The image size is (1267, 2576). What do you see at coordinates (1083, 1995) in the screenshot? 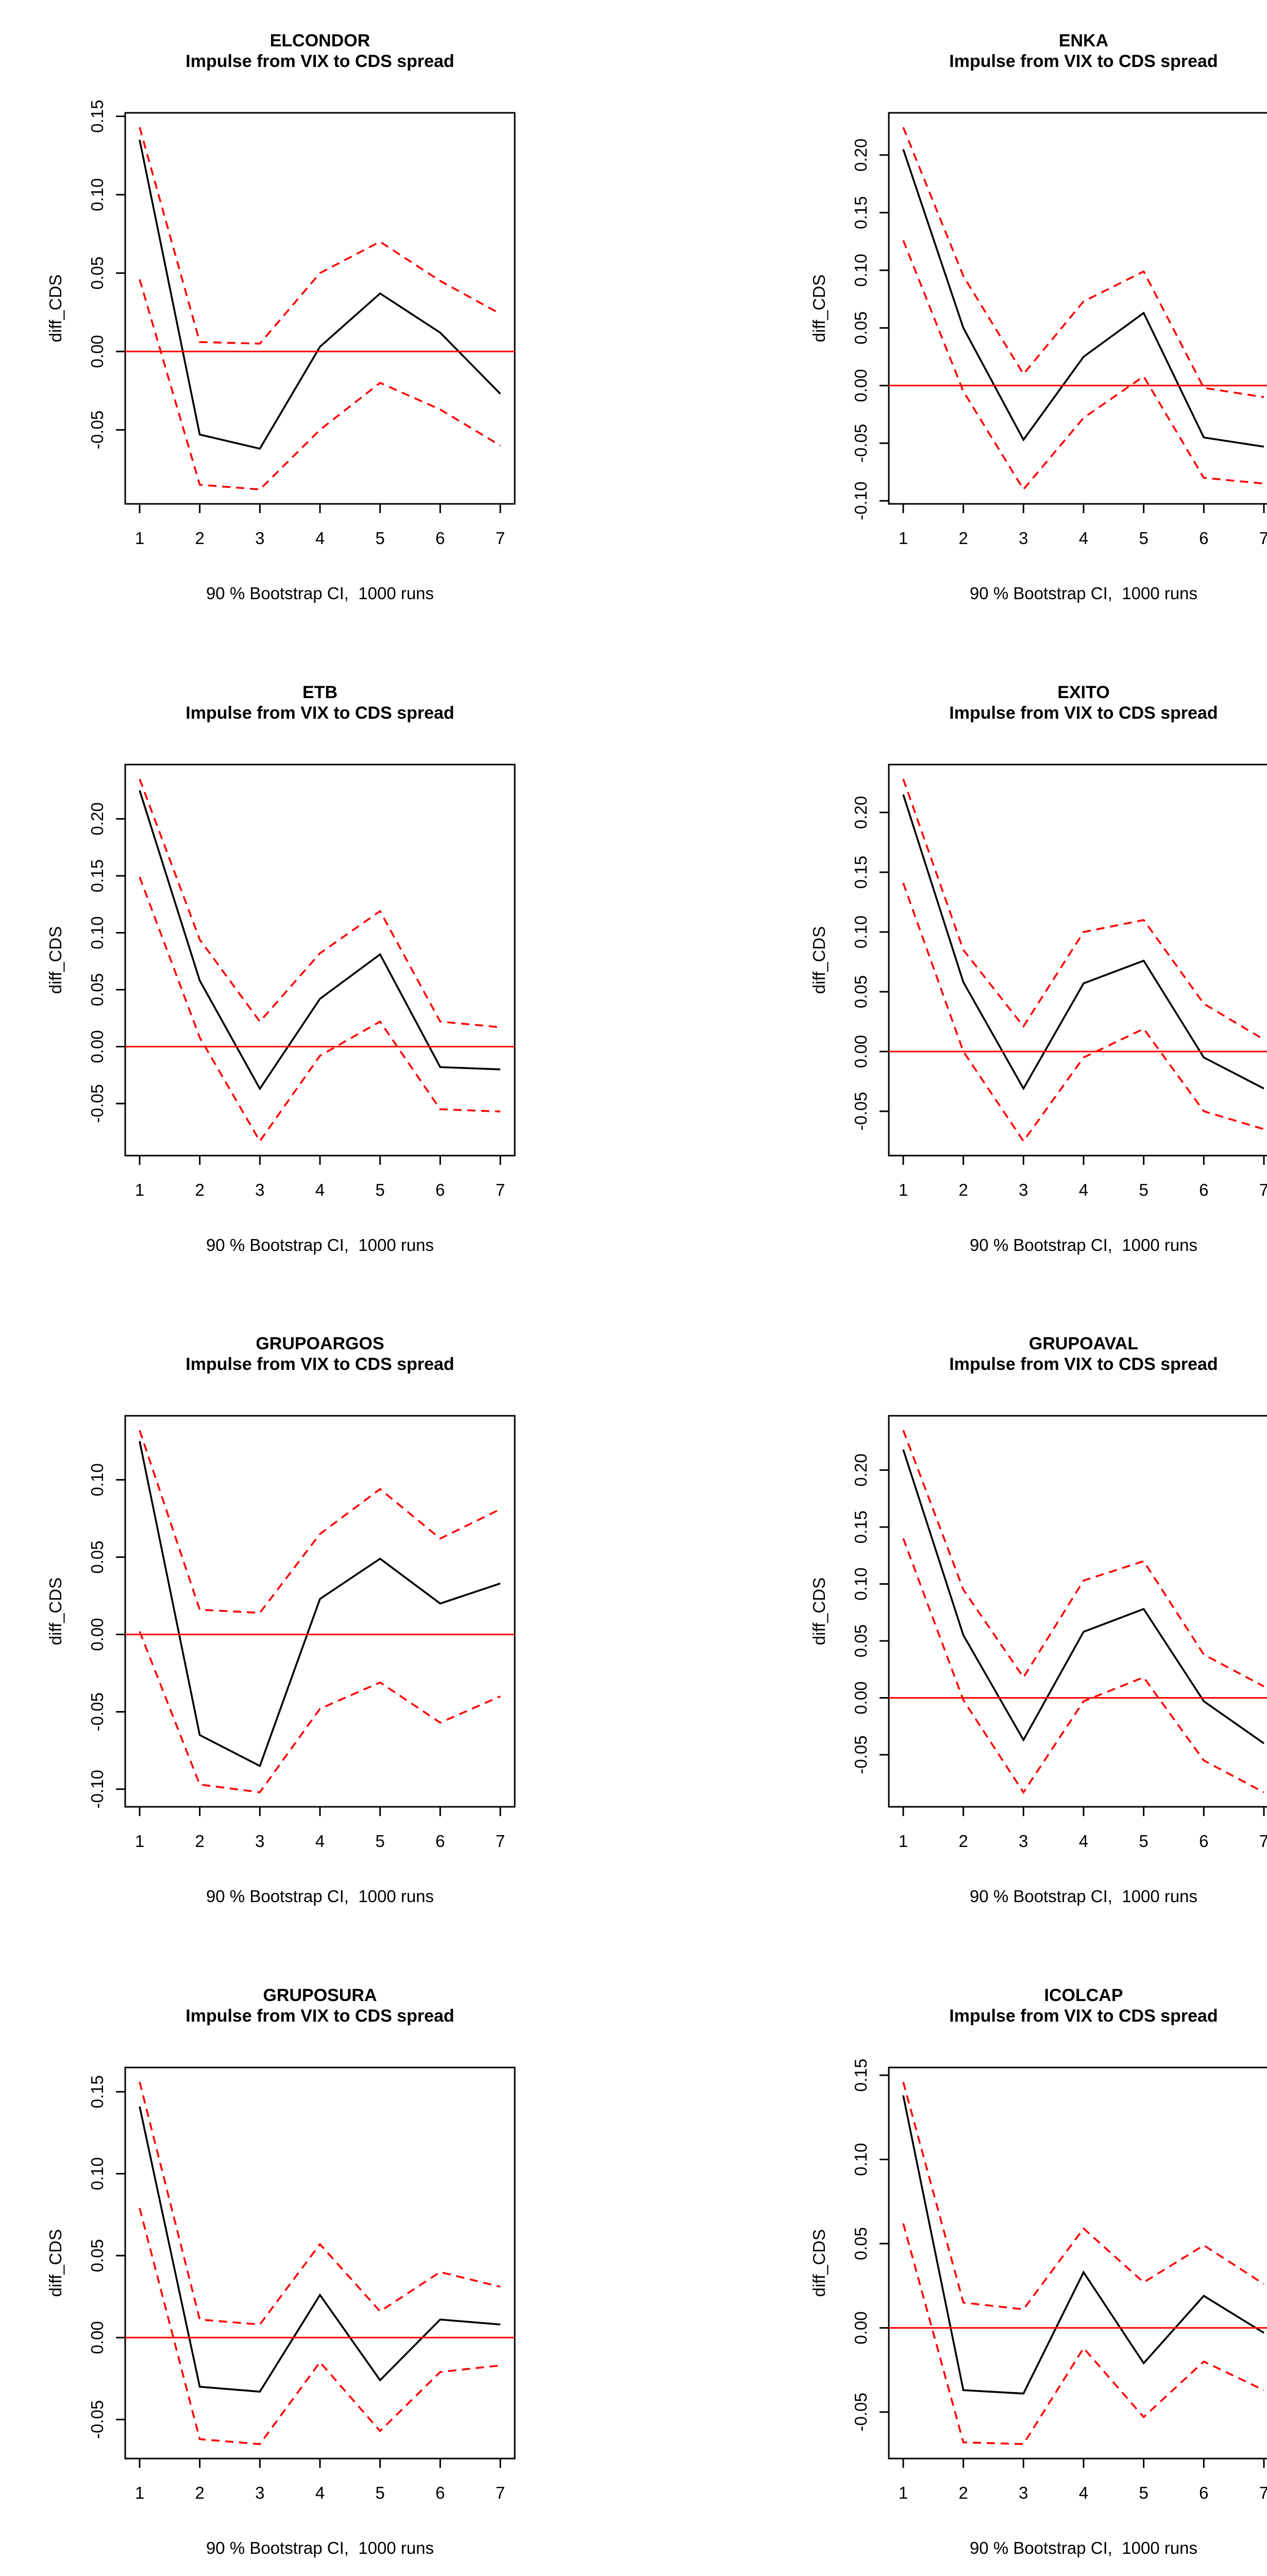
I see `chart-title: ICOLCAP` at bounding box center [1083, 1995].